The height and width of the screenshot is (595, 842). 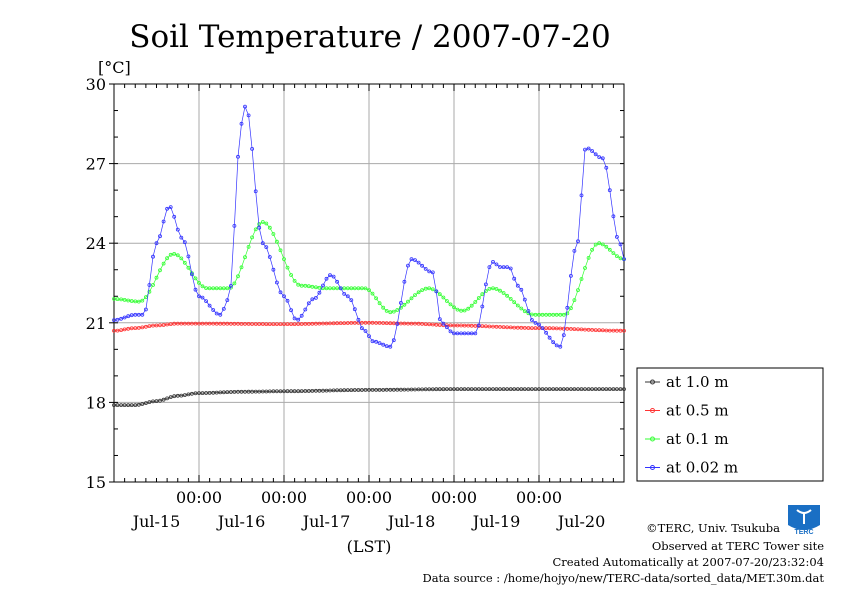 What do you see at coordinates (156, 521) in the screenshot?
I see `x-tick-day-label: Jul-15` at bounding box center [156, 521].